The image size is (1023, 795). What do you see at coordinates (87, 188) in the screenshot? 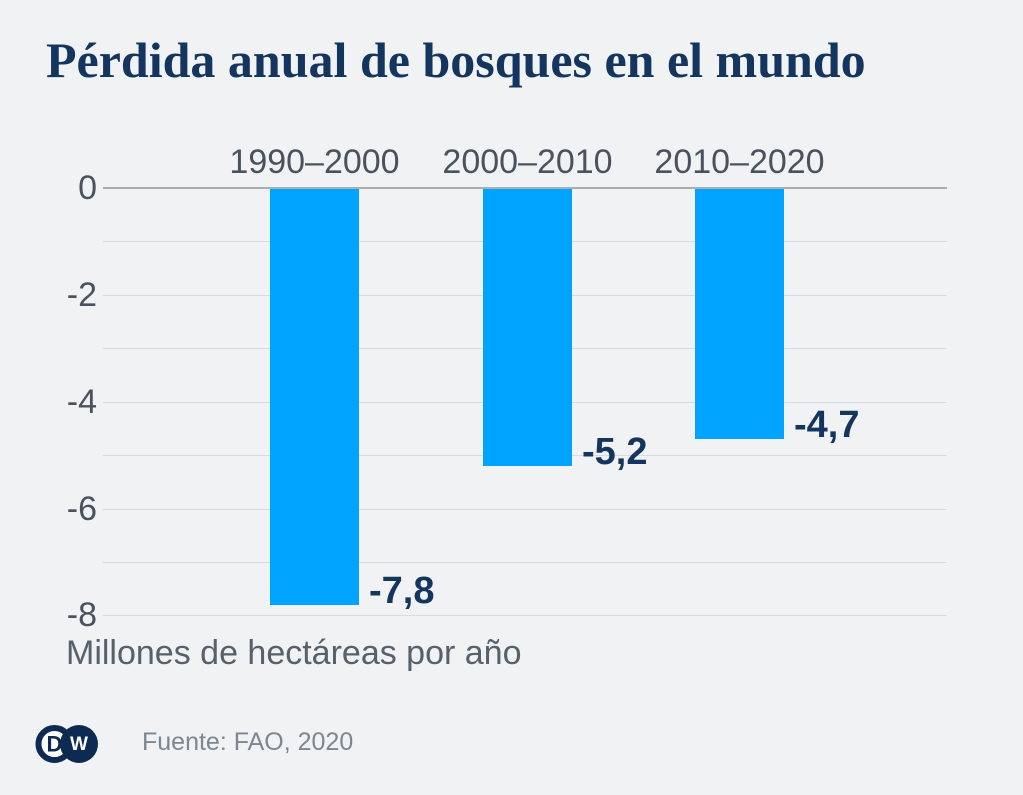
I see `y-axis-tick-label: 0` at bounding box center [87, 188].